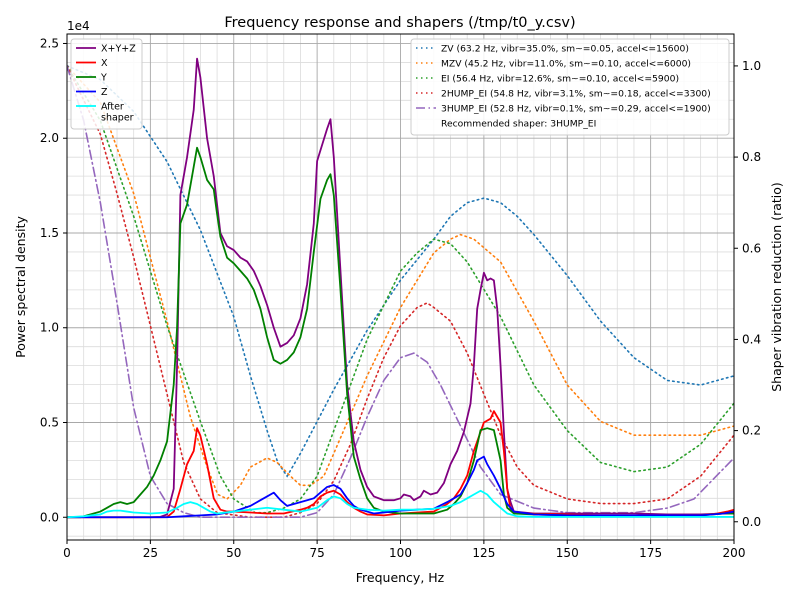 This screenshot has width=800, height=600. Describe the element at coordinates (150, 553) in the screenshot. I see `x-tick-label: 25` at that location.